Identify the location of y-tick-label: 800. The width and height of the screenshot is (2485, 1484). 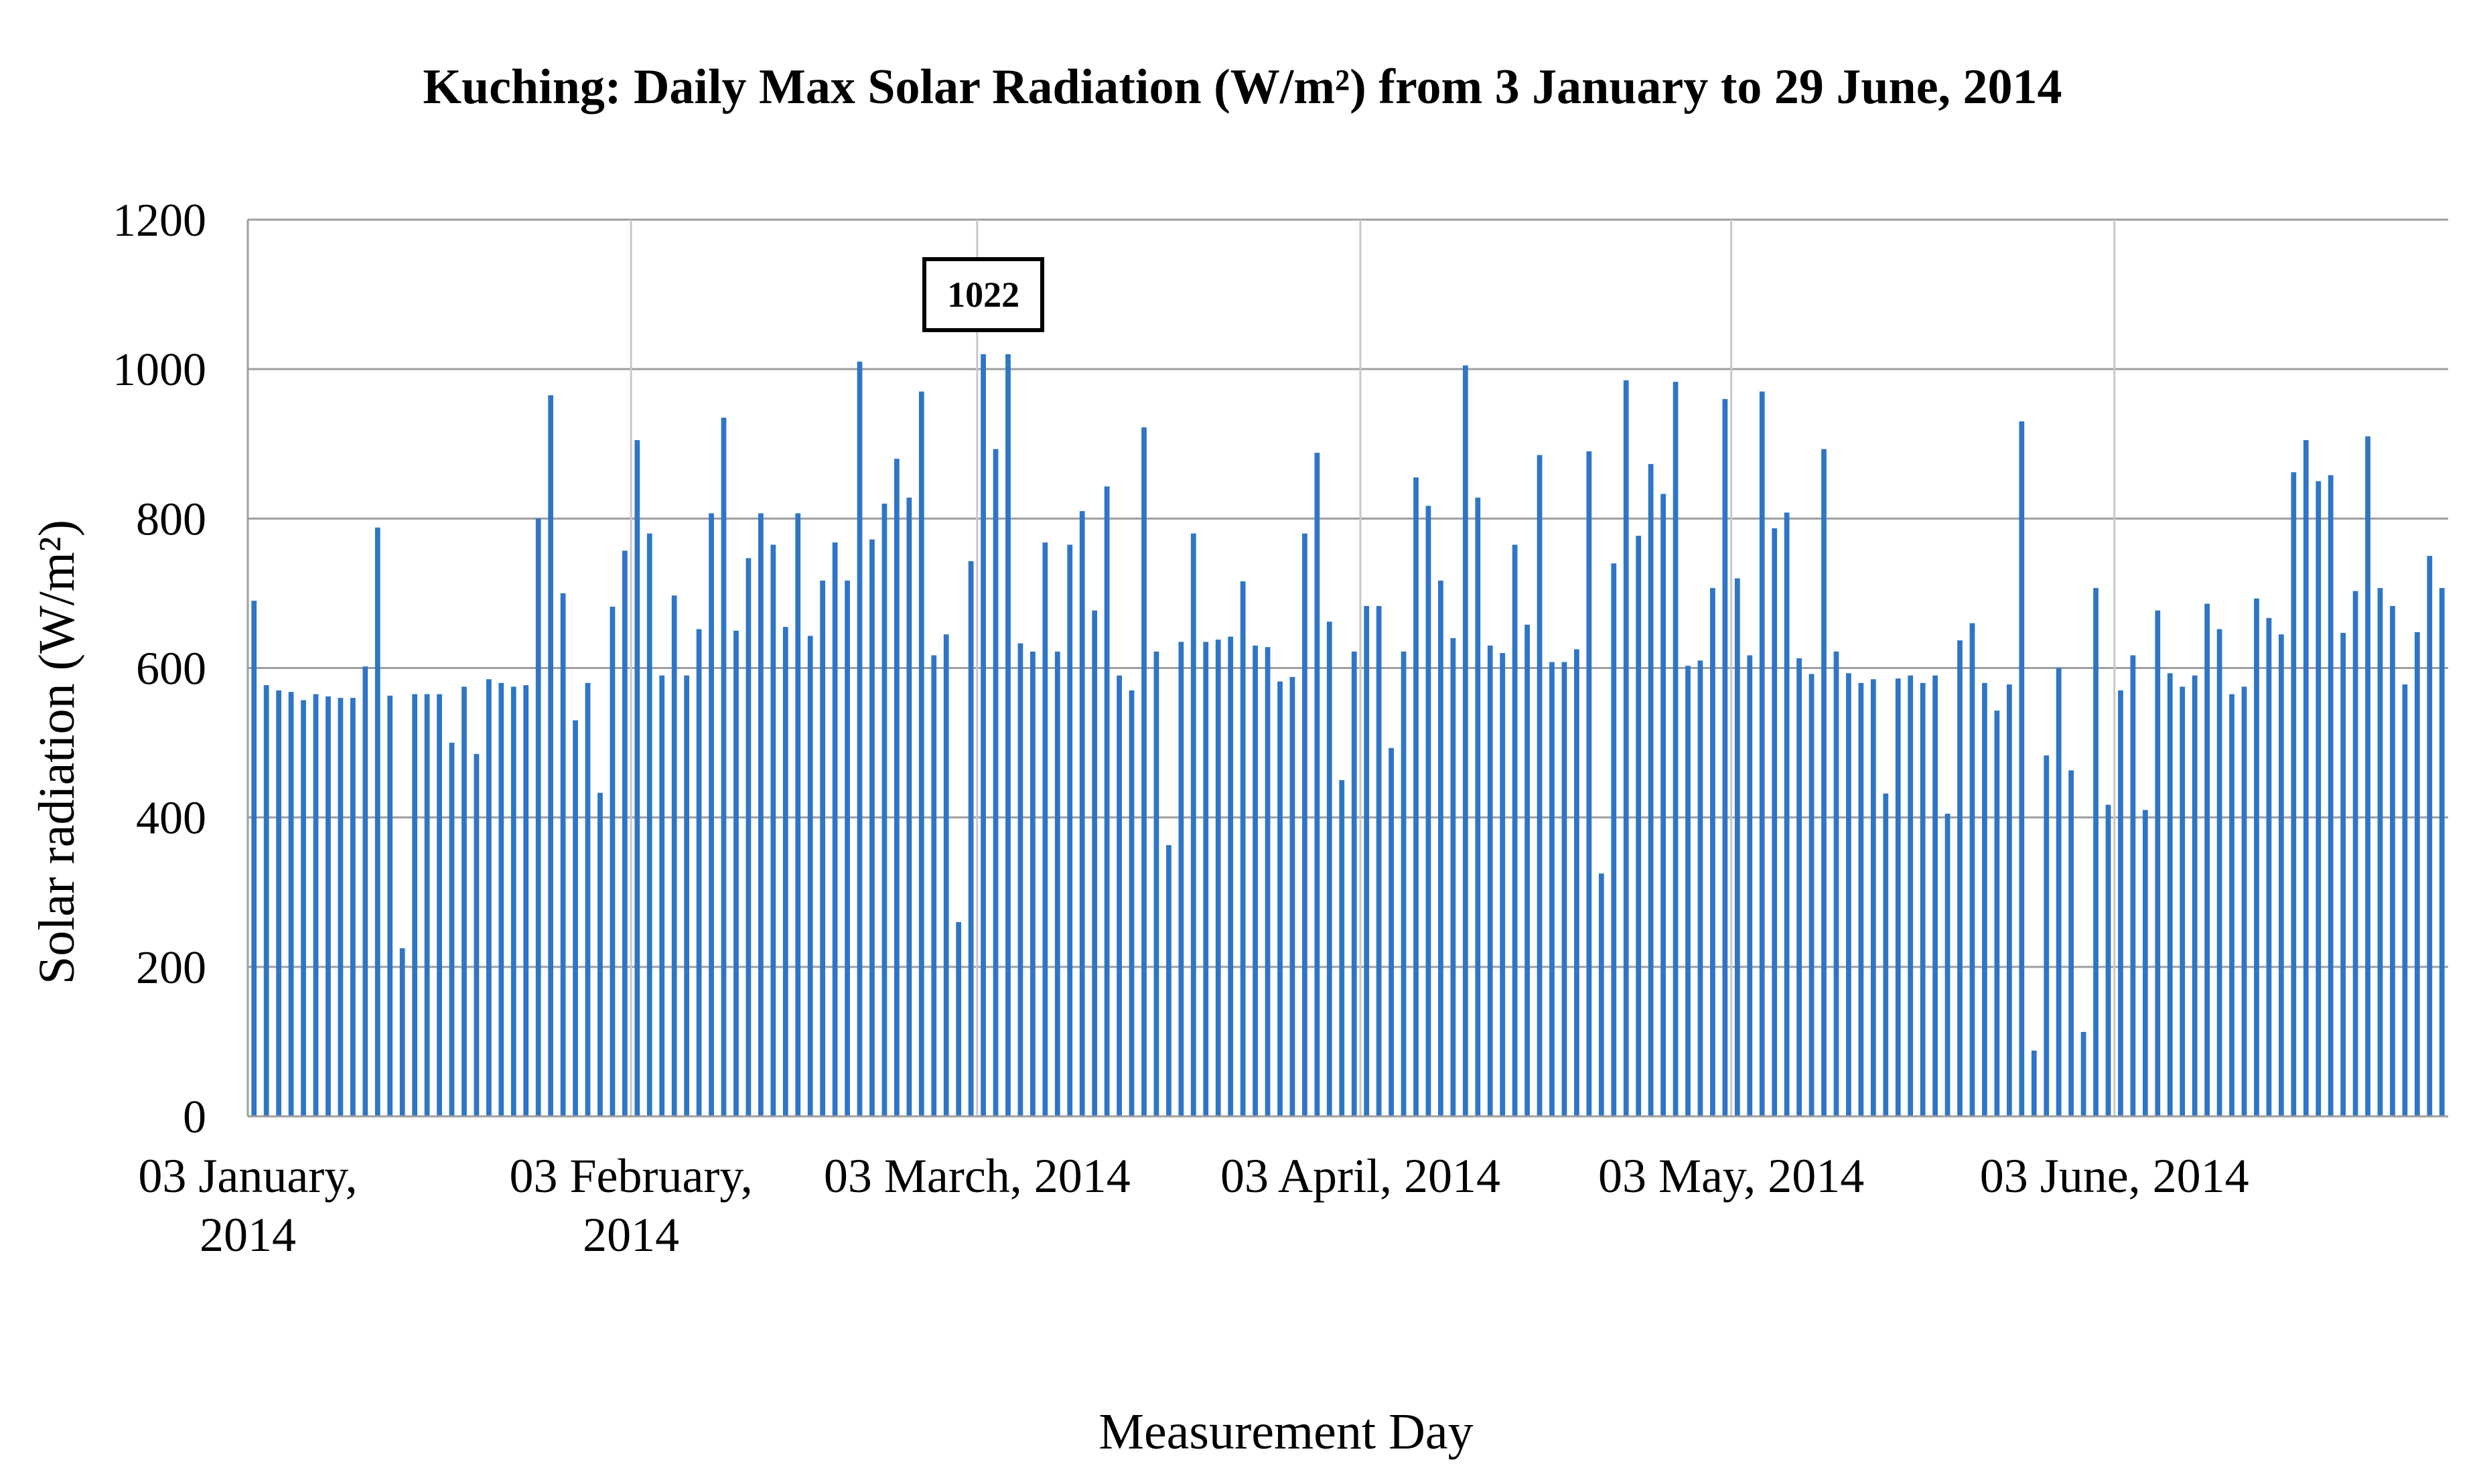
(171, 519).